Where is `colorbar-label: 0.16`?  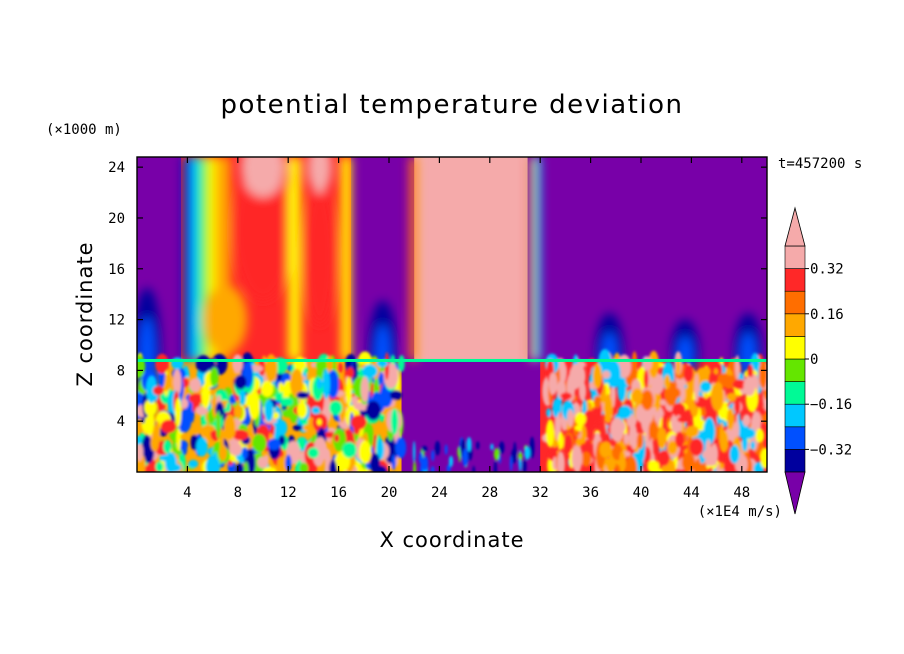 colorbar-label: 0.16 is located at coordinates (827, 315).